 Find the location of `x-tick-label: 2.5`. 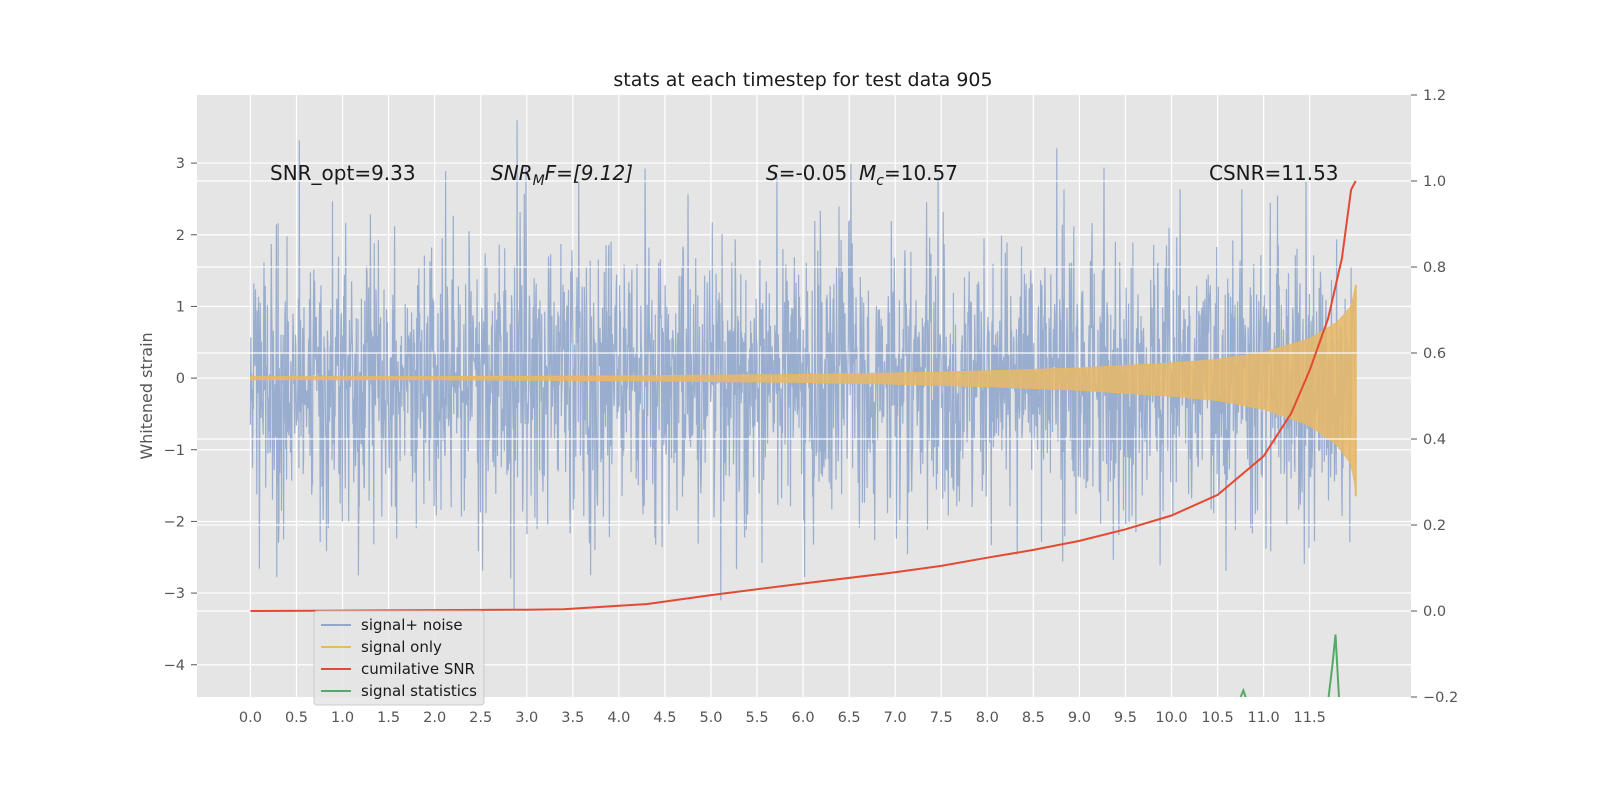

x-tick-label: 2.5 is located at coordinates (480, 718).